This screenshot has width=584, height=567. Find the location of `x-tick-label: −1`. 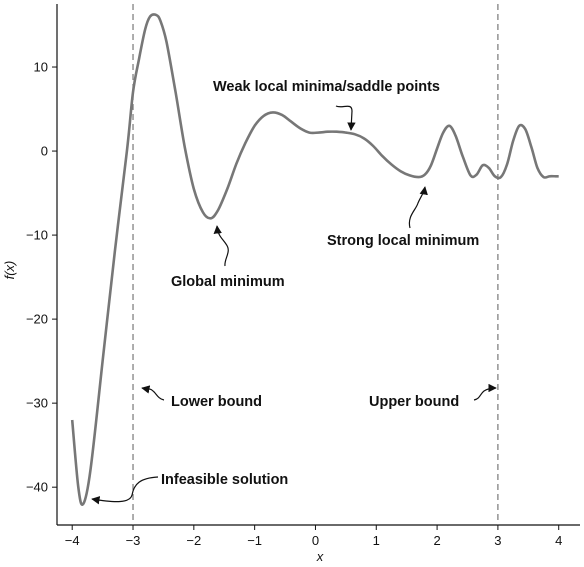

x-tick-label: −1 is located at coordinates (254, 540).